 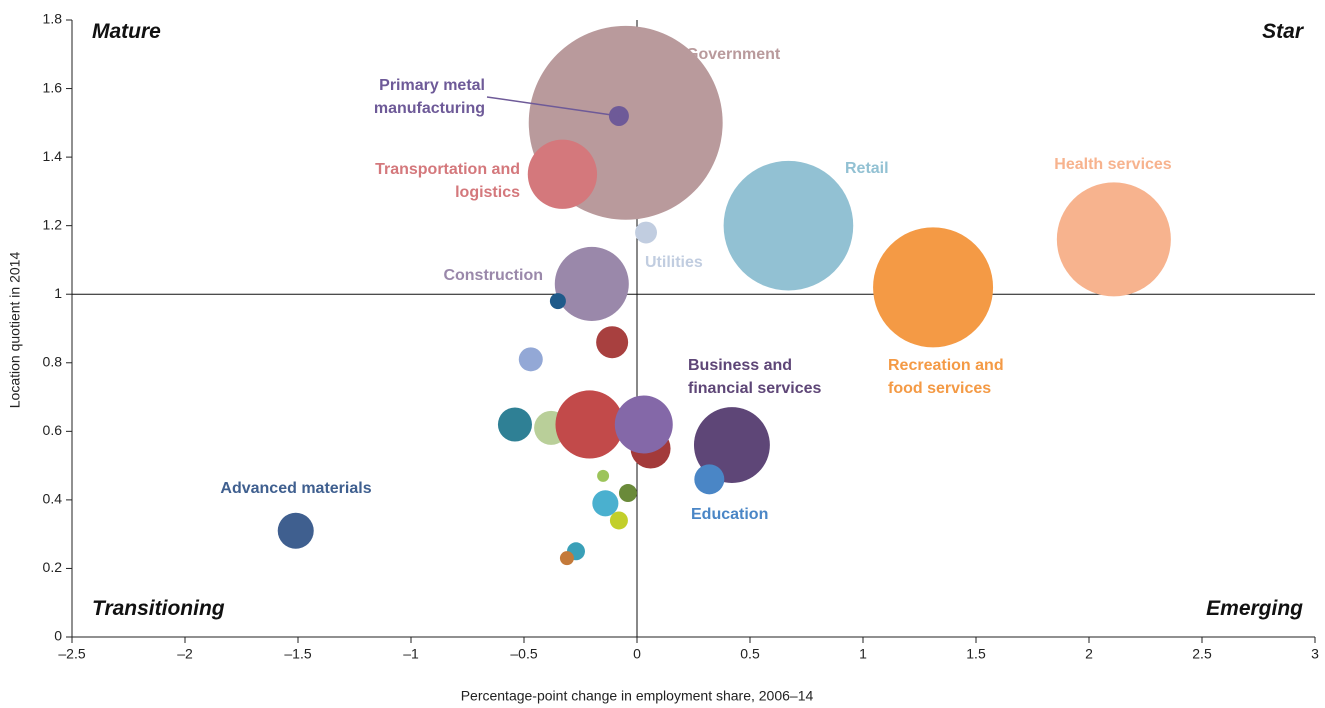 I want to click on y-tick-label: 1.2, so click(x=53, y=224).